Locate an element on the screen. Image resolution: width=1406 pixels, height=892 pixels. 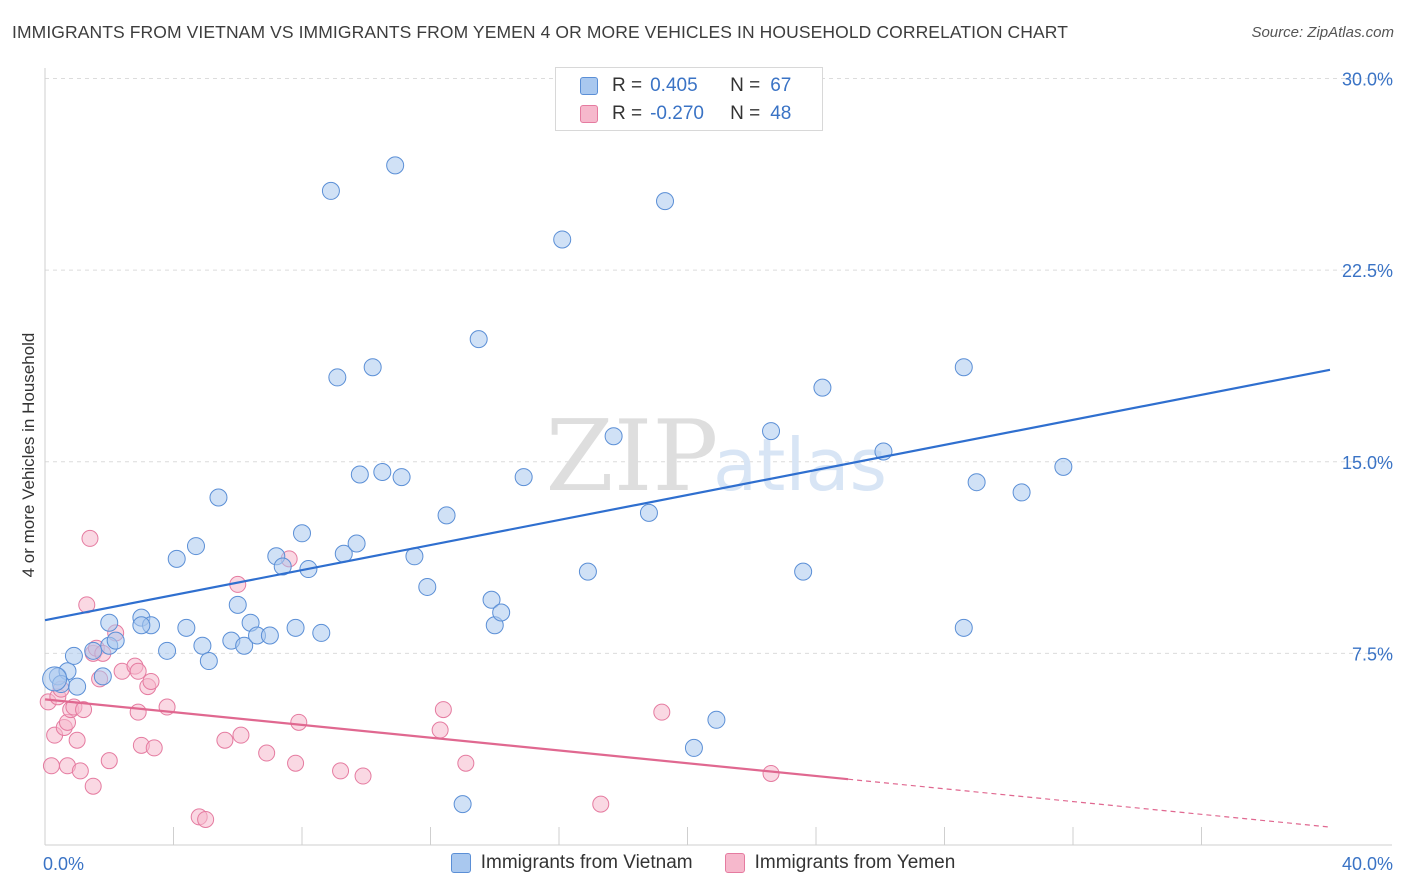
x-tick-label-max: 40.0% is located at coordinates (1367, 864).